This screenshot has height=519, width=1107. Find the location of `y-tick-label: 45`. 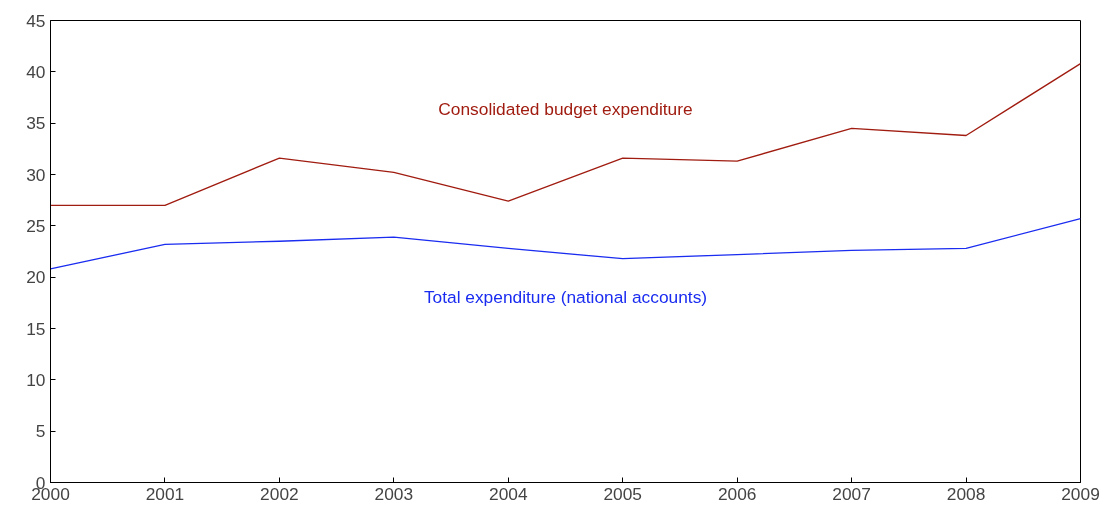

y-tick-label: 45 is located at coordinates (36, 20).